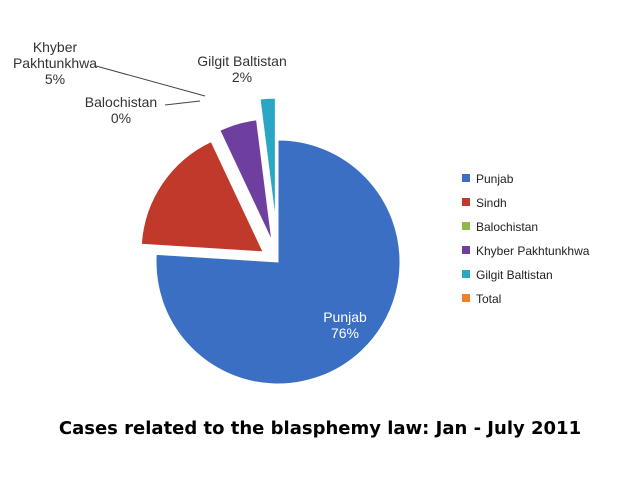  I want to click on pie-slice-gilgit-baltistan, so click(267, 159).